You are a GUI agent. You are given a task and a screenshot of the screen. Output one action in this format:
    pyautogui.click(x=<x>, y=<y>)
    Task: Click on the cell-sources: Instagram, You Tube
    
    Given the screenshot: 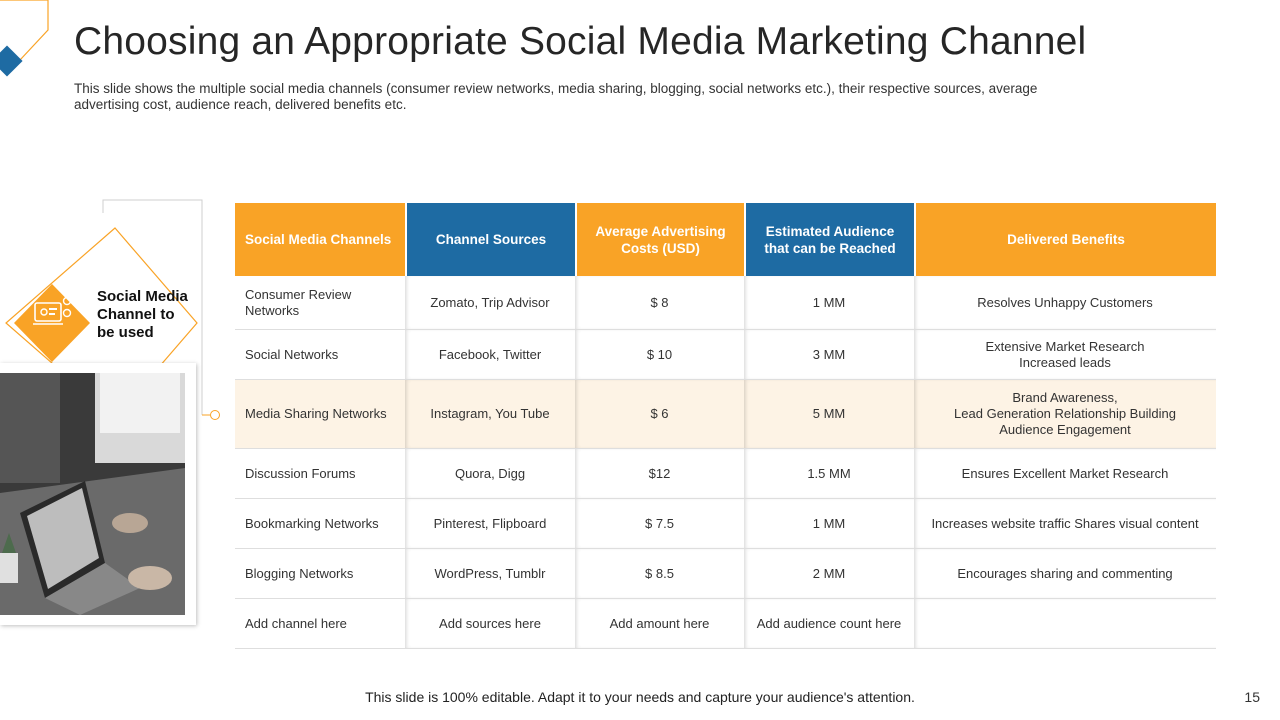 What is the action you would take?
    pyautogui.click(x=490, y=414)
    